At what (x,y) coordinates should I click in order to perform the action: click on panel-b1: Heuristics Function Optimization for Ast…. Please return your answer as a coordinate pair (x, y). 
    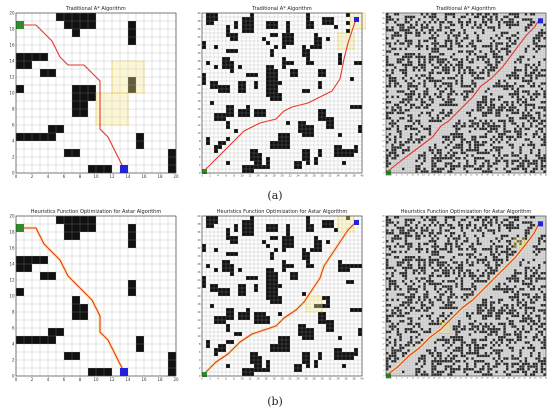
    Looking at the image, I should click on (91, 295).